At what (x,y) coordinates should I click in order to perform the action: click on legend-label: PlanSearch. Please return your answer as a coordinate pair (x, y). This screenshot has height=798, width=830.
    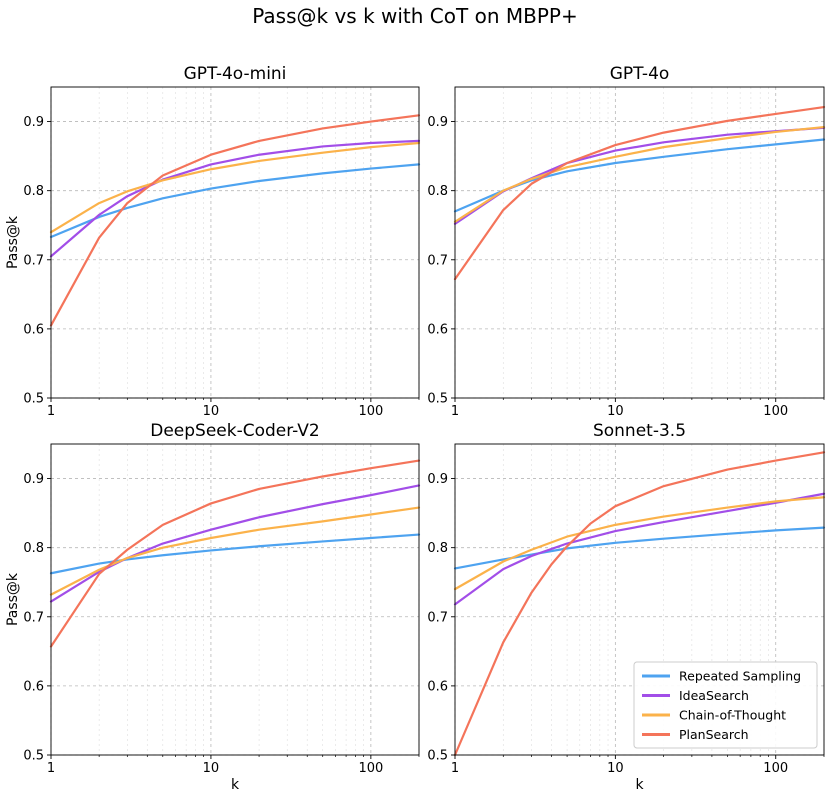
    Looking at the image, I should click on (714, 734).